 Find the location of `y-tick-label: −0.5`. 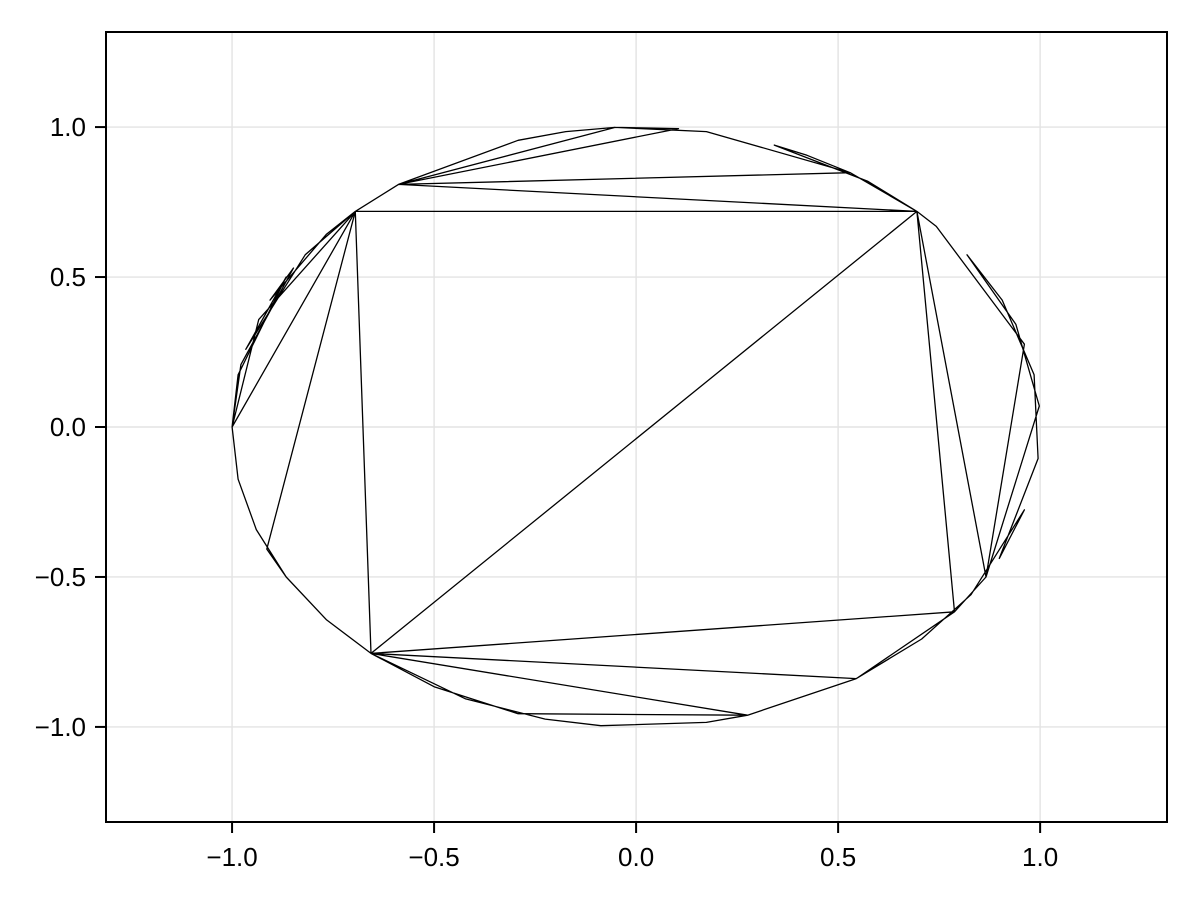

y-tick-label: −0.5 is located at coordinates (60, 577).